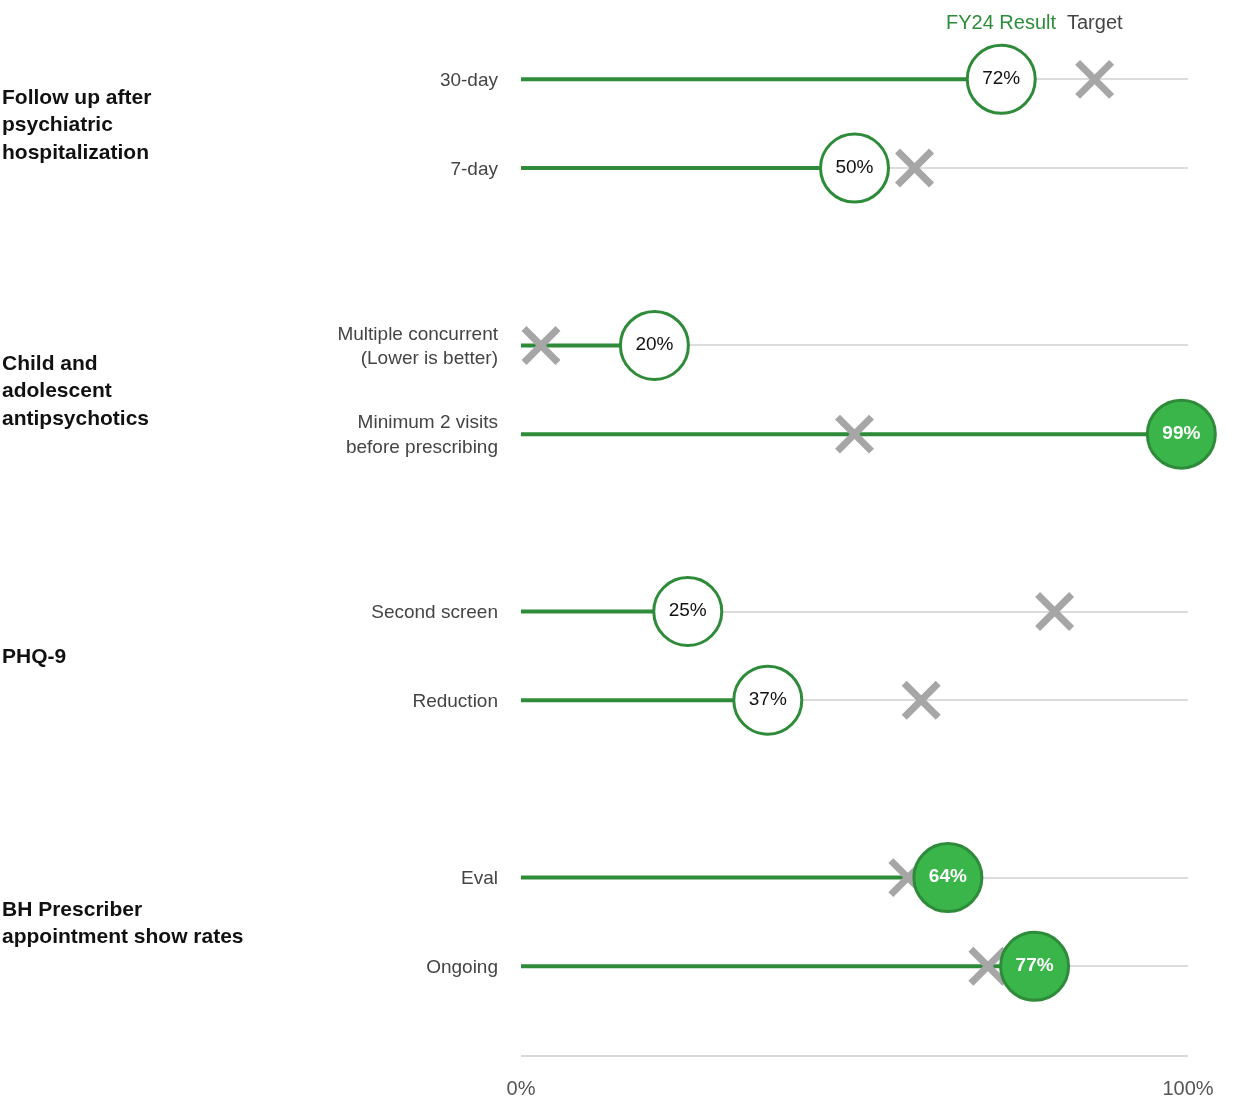 The width and height of the screenshot is (1235, 1103). Describe the element at coordinates (462, 966) in the screenshot. I see `y-tick-label: Ongoing` at that location.